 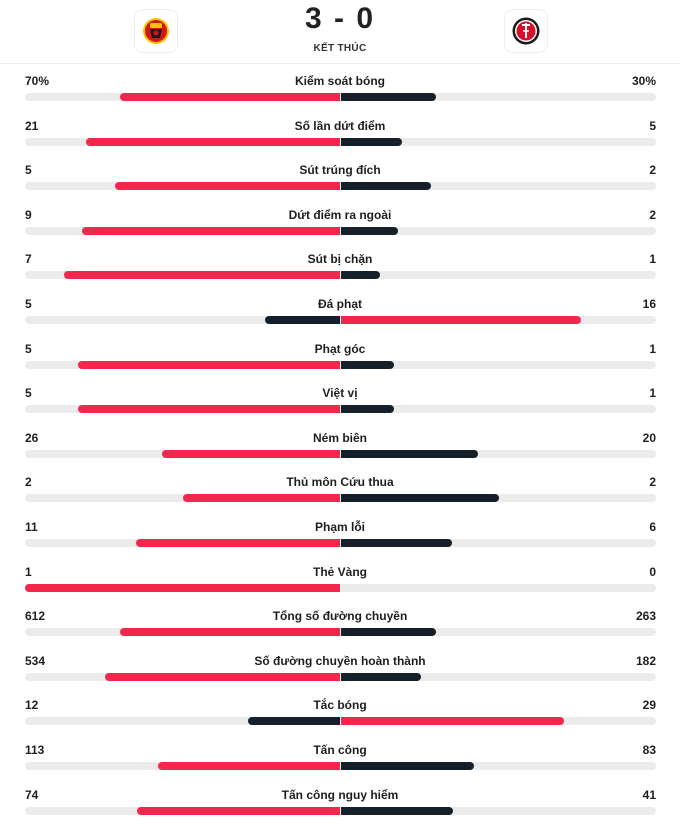 What do you see at coordinates (340, 48) in the screenshot?
I see `match-status: KẾT THÚC` at bounding box center [340, 48].